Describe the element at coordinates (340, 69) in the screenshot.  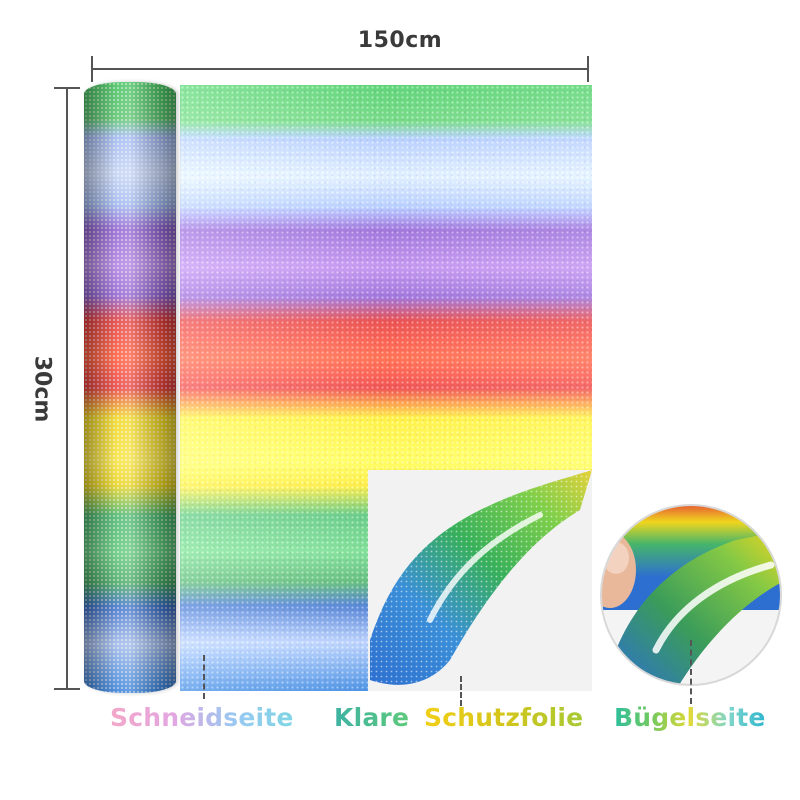
I see `width-dimension-line` at that location.